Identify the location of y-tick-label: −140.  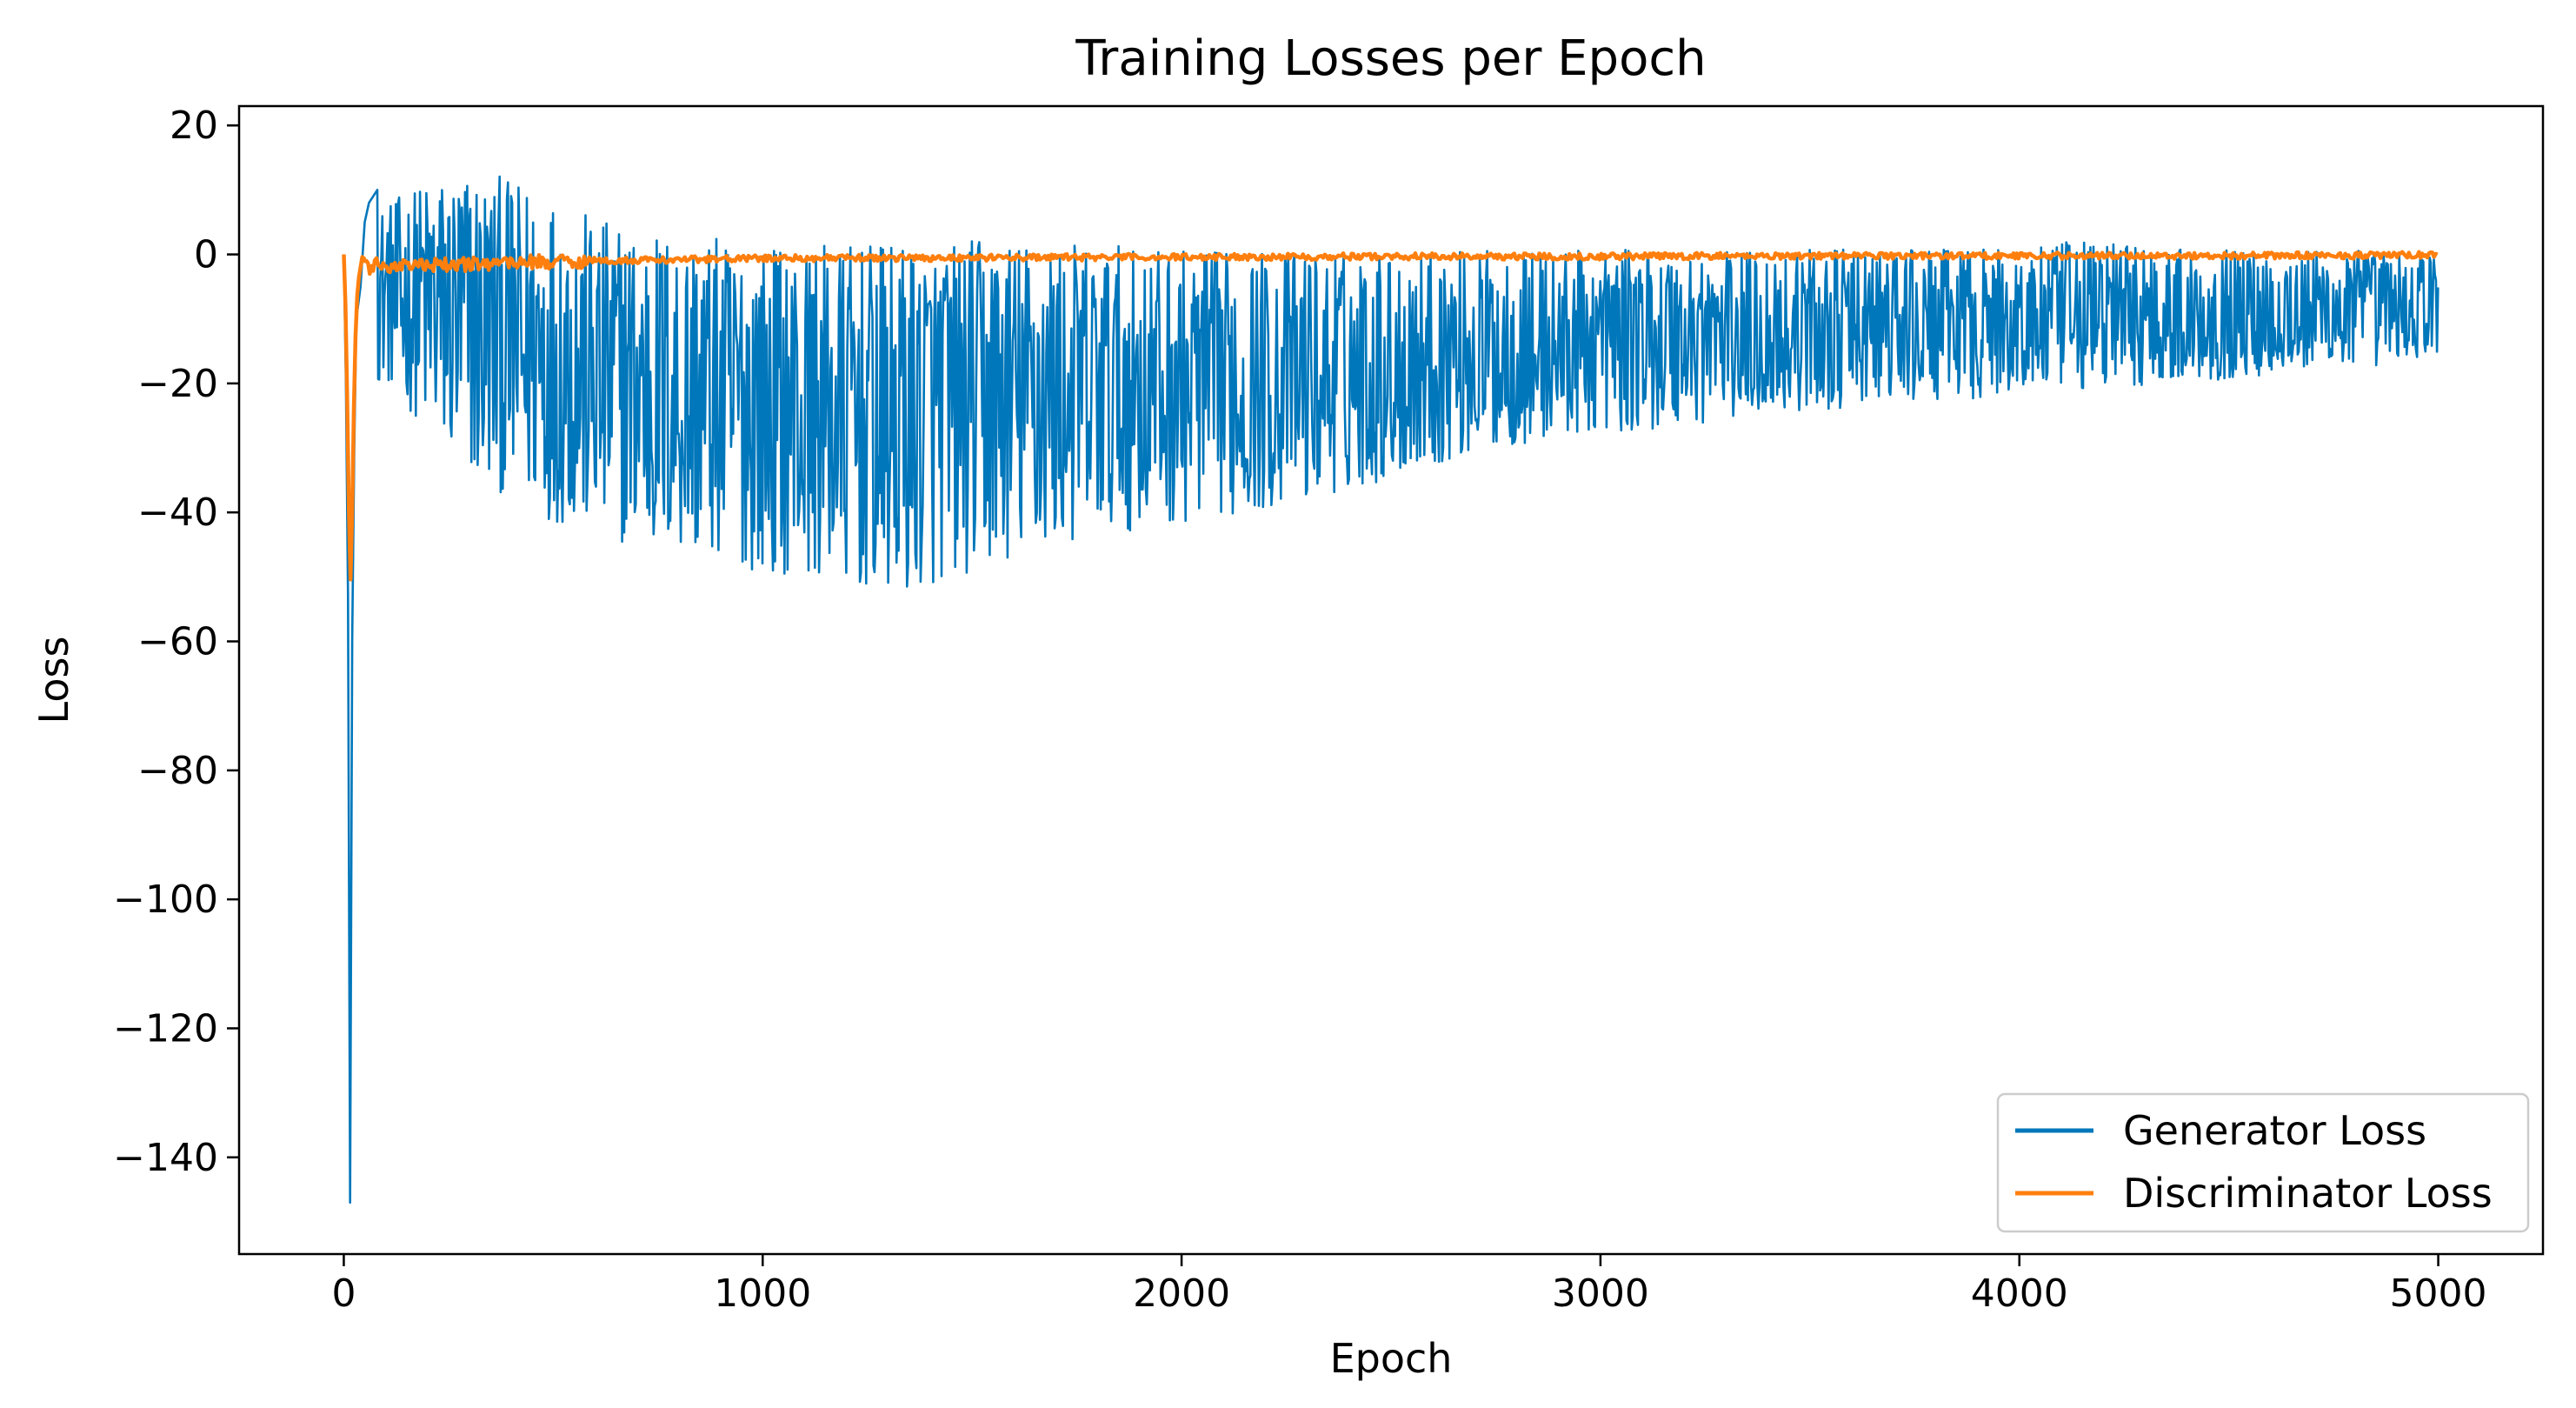
(165, 1158).